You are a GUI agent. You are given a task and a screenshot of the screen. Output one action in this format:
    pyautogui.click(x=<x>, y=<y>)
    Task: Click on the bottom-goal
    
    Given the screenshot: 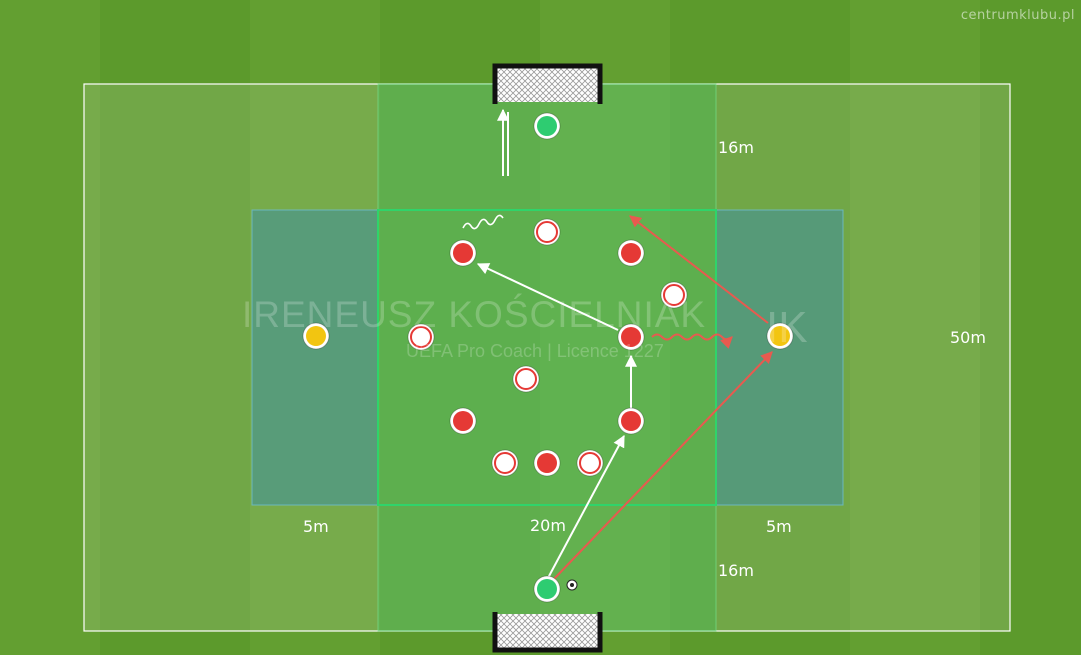 What is the action you would take?
    pyautogui.click(x=547, y=632)
    